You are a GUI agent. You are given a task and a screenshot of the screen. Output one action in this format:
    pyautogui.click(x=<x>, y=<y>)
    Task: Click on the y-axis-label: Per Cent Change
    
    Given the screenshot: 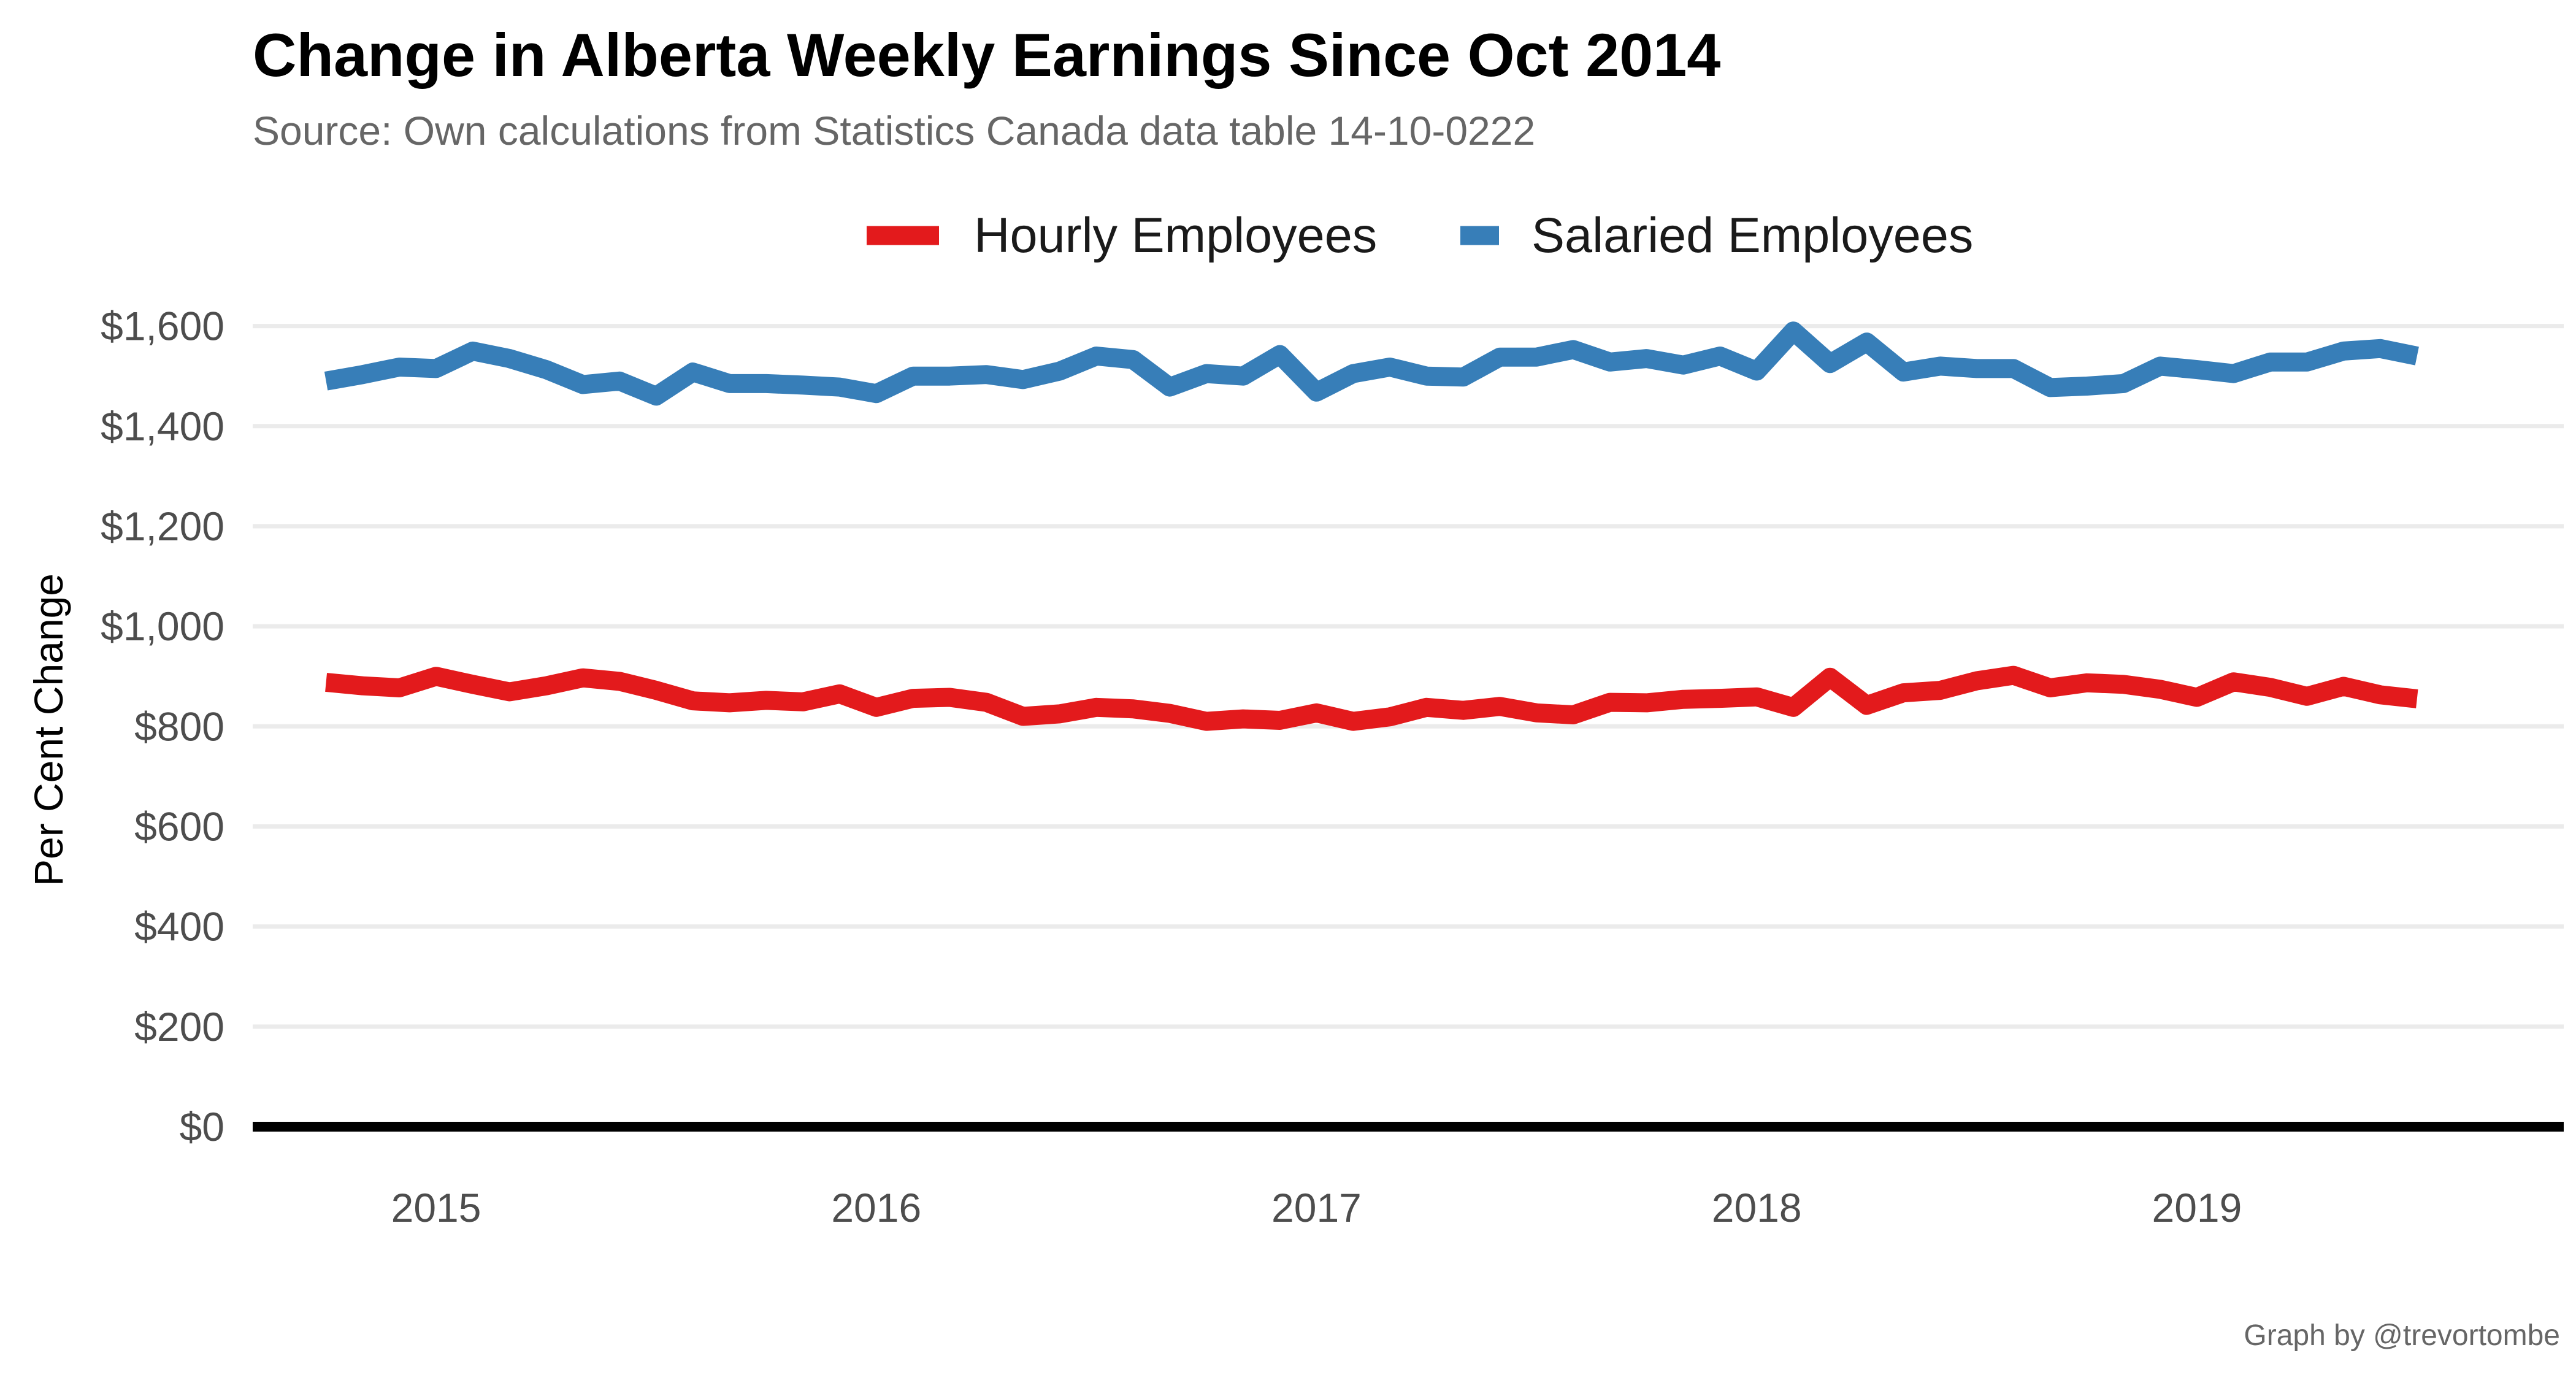 What is the action you would take?
    pyautogui.click(x=48, y=729)
    